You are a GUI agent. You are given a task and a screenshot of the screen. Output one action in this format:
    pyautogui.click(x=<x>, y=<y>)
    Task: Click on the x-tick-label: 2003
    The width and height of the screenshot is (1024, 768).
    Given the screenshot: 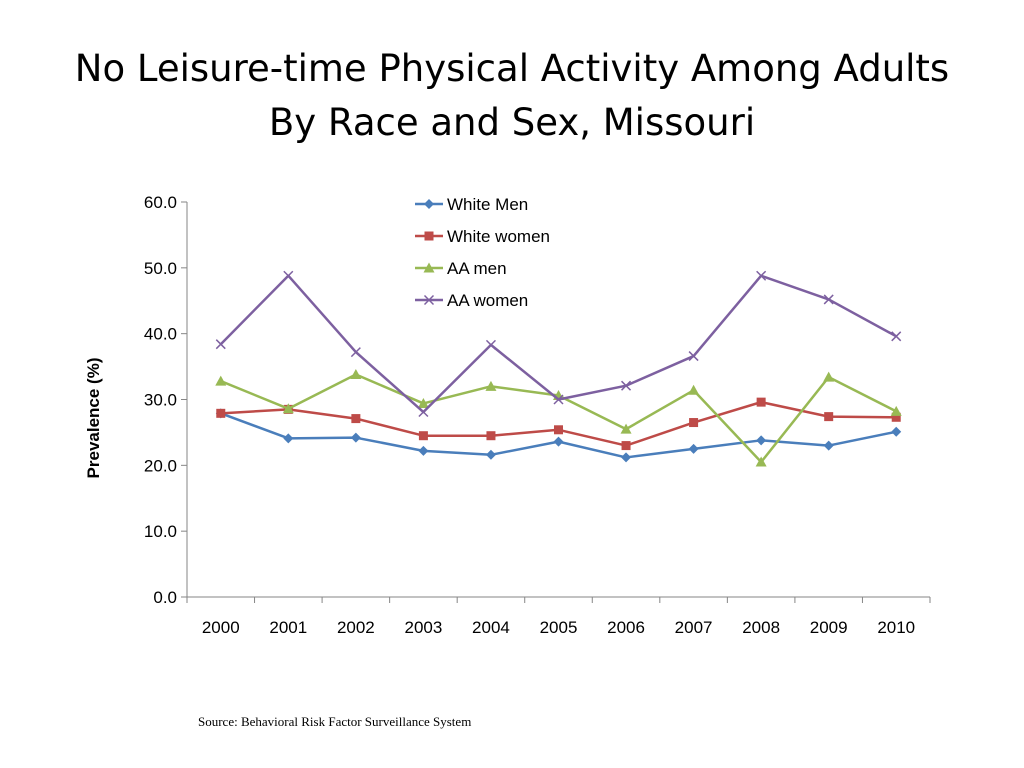 What is the action you would take?
    pyautogui.click(x=423, y=627)
    